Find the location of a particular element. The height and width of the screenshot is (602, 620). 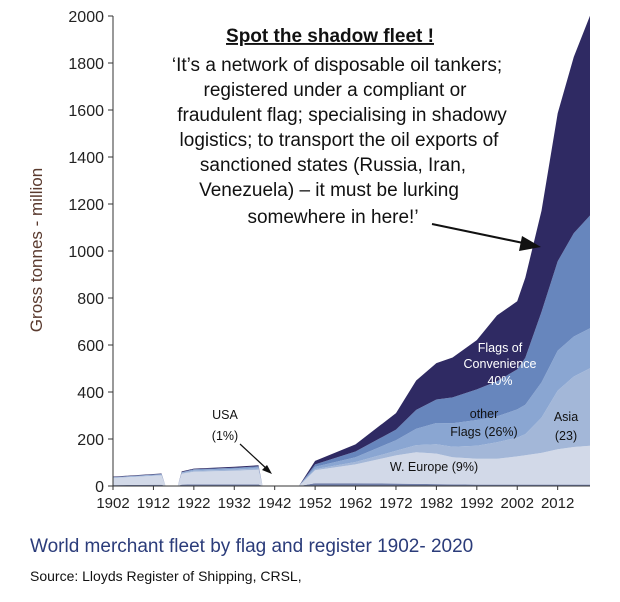

area-w-europe is located at coordinates (351, 465).